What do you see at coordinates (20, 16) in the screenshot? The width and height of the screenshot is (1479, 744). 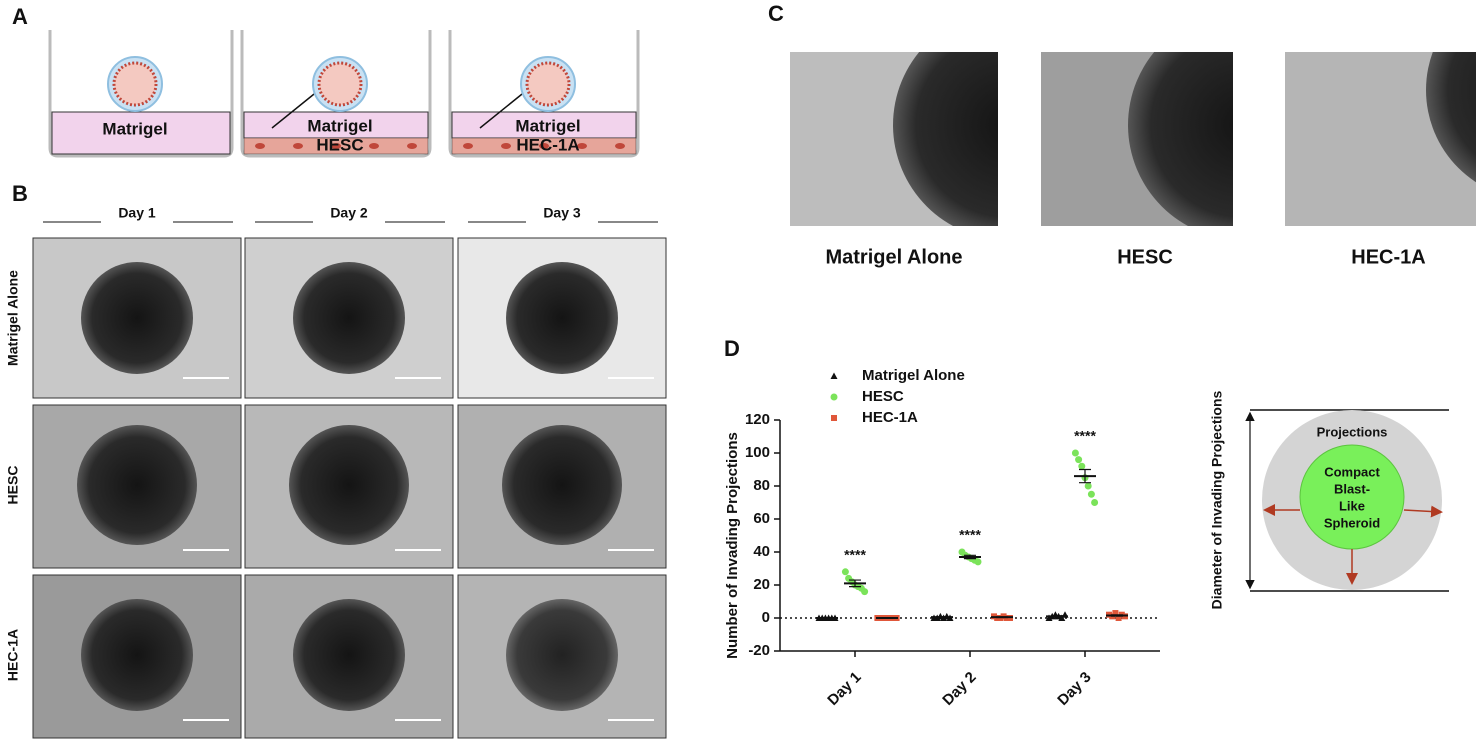 I see `panel-label: A` at bounding box center [20, 16].